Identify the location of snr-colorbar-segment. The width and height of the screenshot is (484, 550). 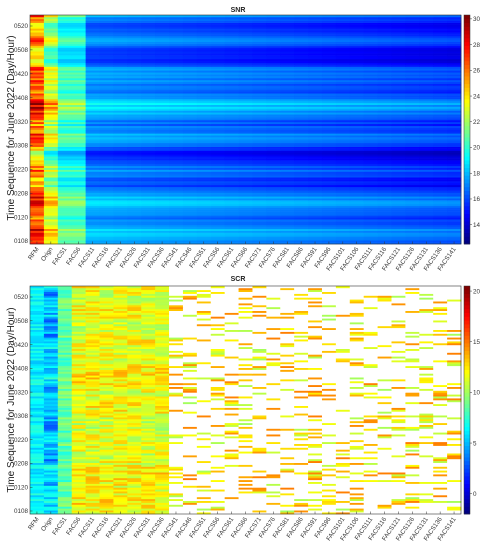
(467, 211).